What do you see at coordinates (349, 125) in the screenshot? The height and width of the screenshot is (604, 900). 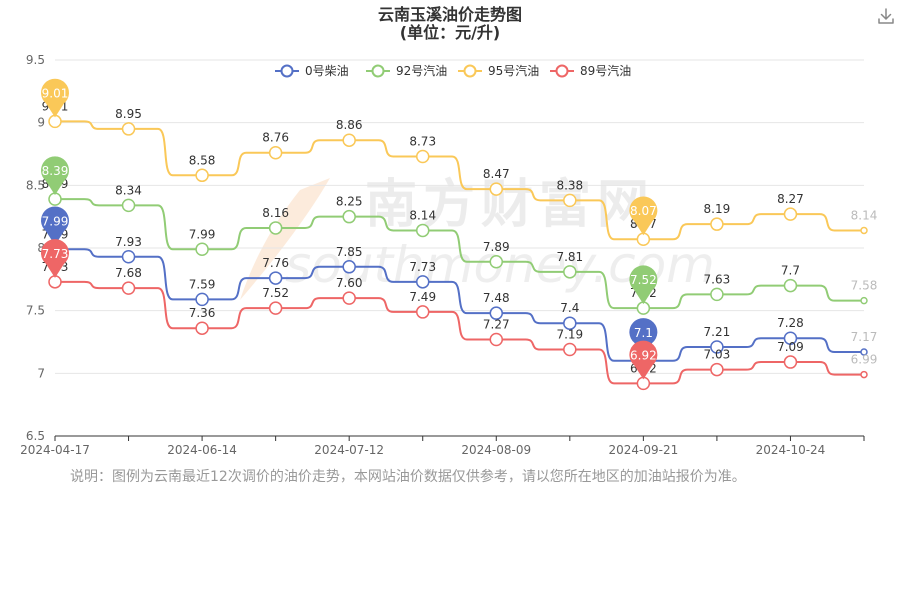 I see `data-label: 8.86` at bounding box center [349, 125].